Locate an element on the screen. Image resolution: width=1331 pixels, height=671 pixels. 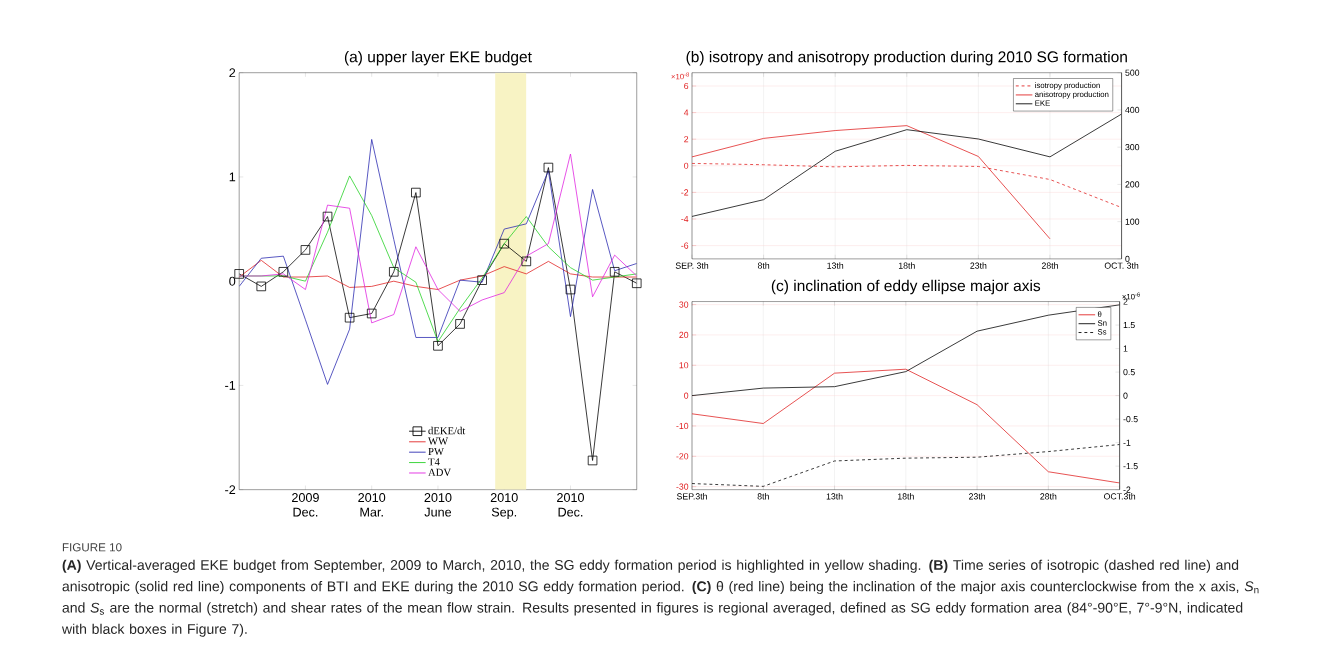
legend-label: ADV is located at coordinates (439, 472).